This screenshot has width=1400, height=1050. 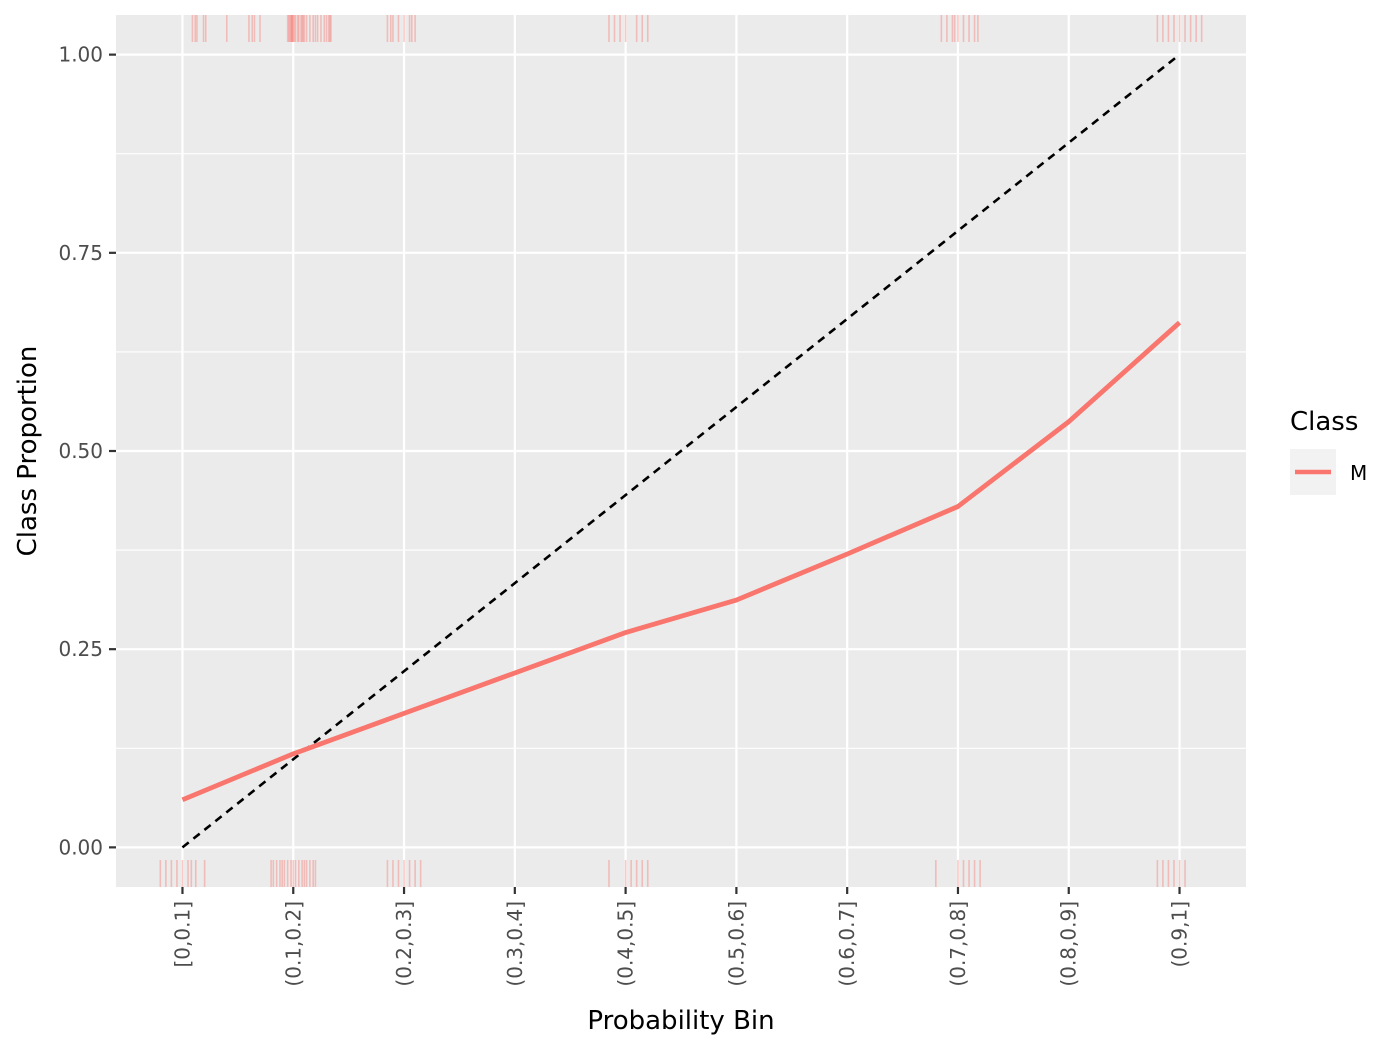 What do you see at coordinates (80, 649) in the screenshot?
I see `y-tick-label: 0.25` at bounding box center [80, 649].